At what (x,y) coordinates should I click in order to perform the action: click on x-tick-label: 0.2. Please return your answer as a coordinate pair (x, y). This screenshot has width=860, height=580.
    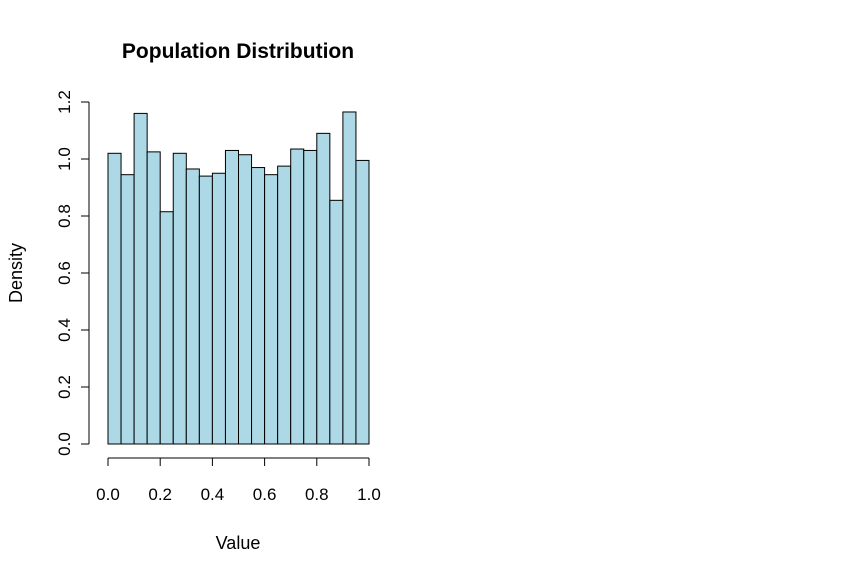
    Looking at the image, I should click on (160, 494).